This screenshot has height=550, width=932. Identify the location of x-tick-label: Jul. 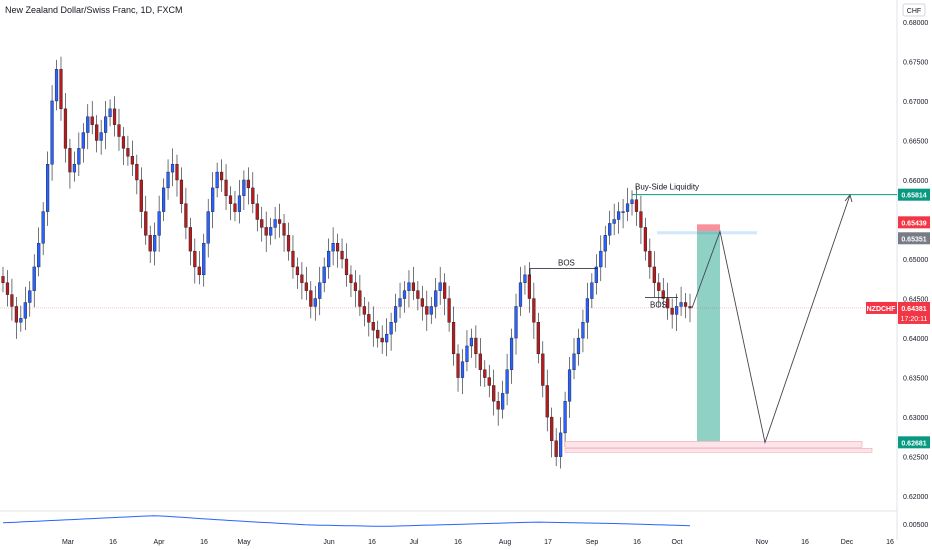
(414, 542).